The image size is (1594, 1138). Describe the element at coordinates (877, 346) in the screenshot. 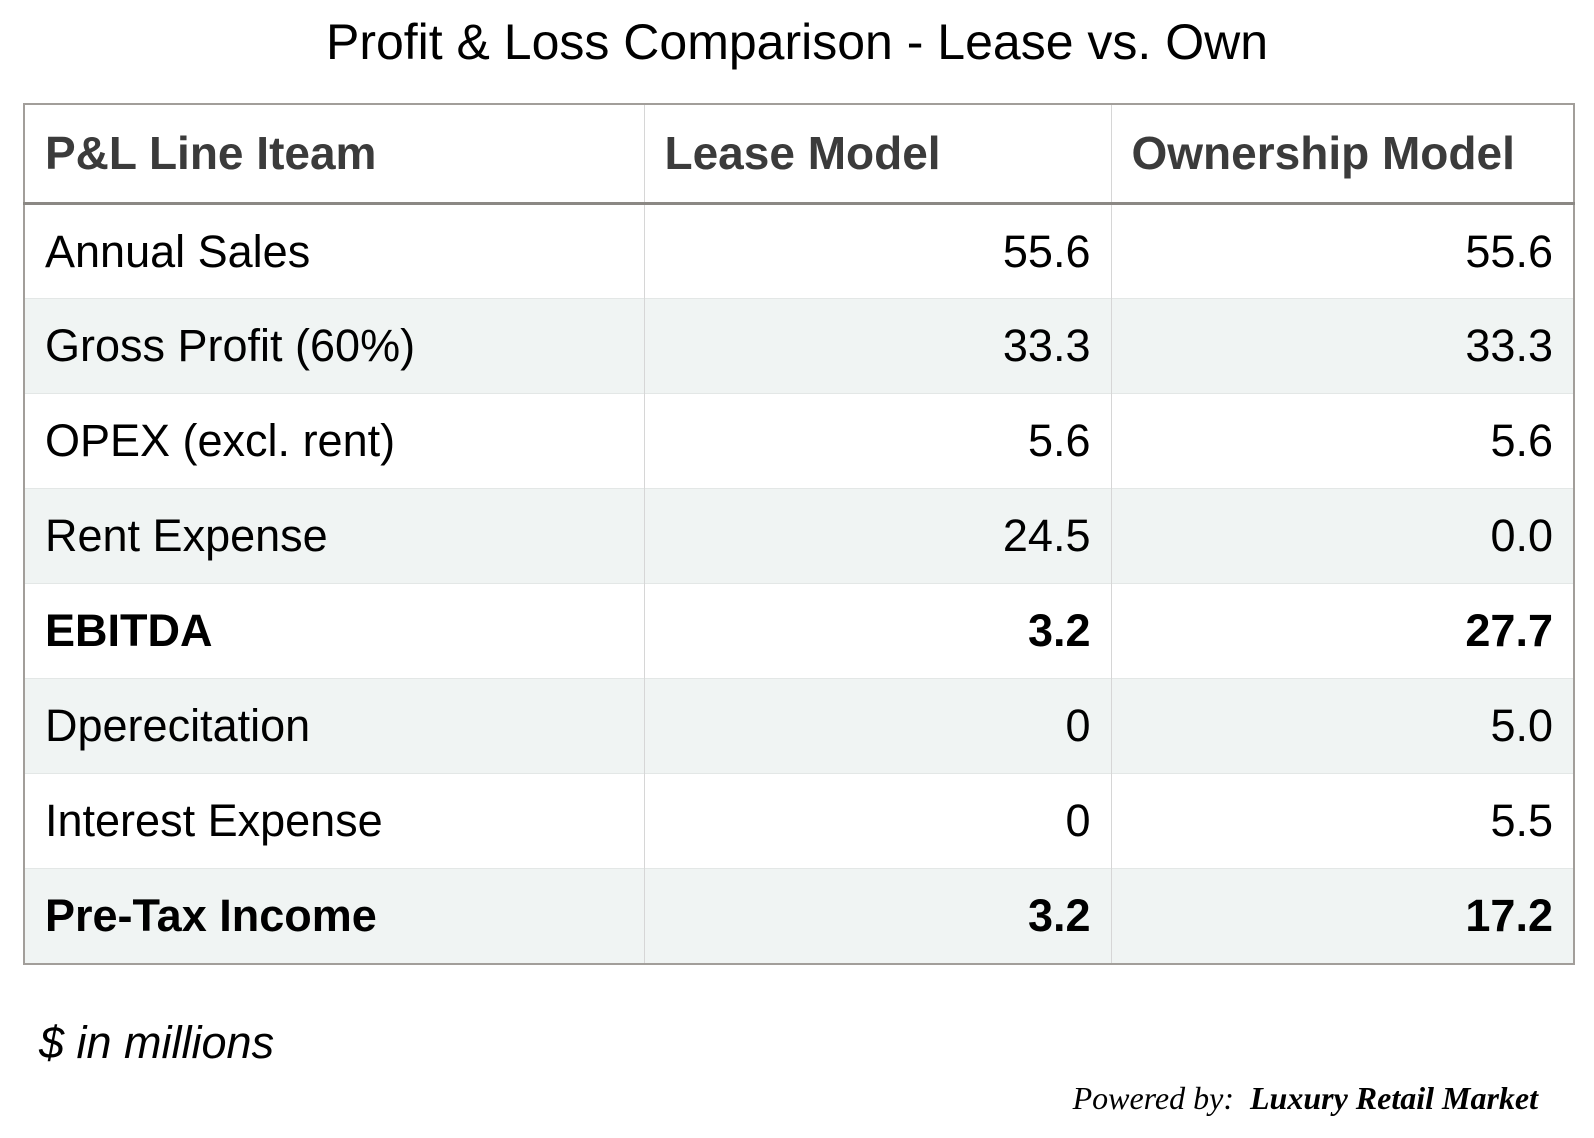

I see `lease-value: 33.3` at that location.